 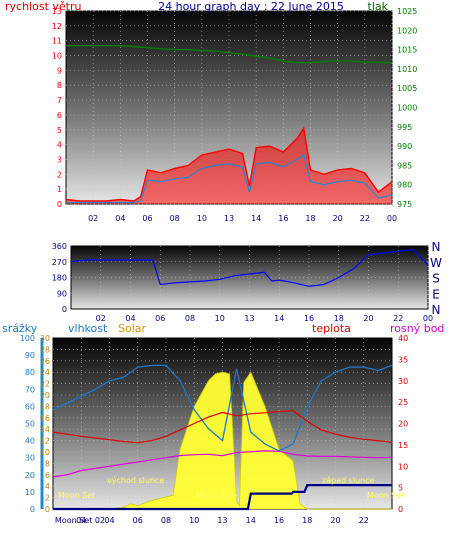 I want to click on panel-temperature-x-tick: Moon Set 02, so click(x=80, y=520).